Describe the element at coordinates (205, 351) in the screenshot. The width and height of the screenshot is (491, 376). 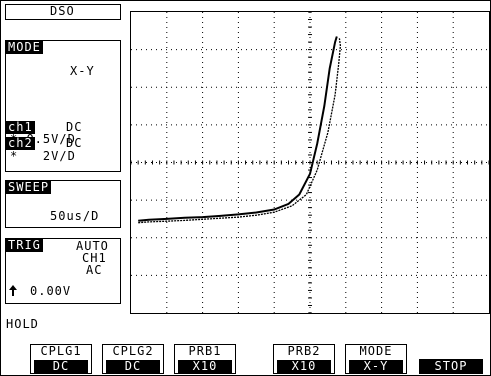
I see `softkey-label: PRB1` at that location.